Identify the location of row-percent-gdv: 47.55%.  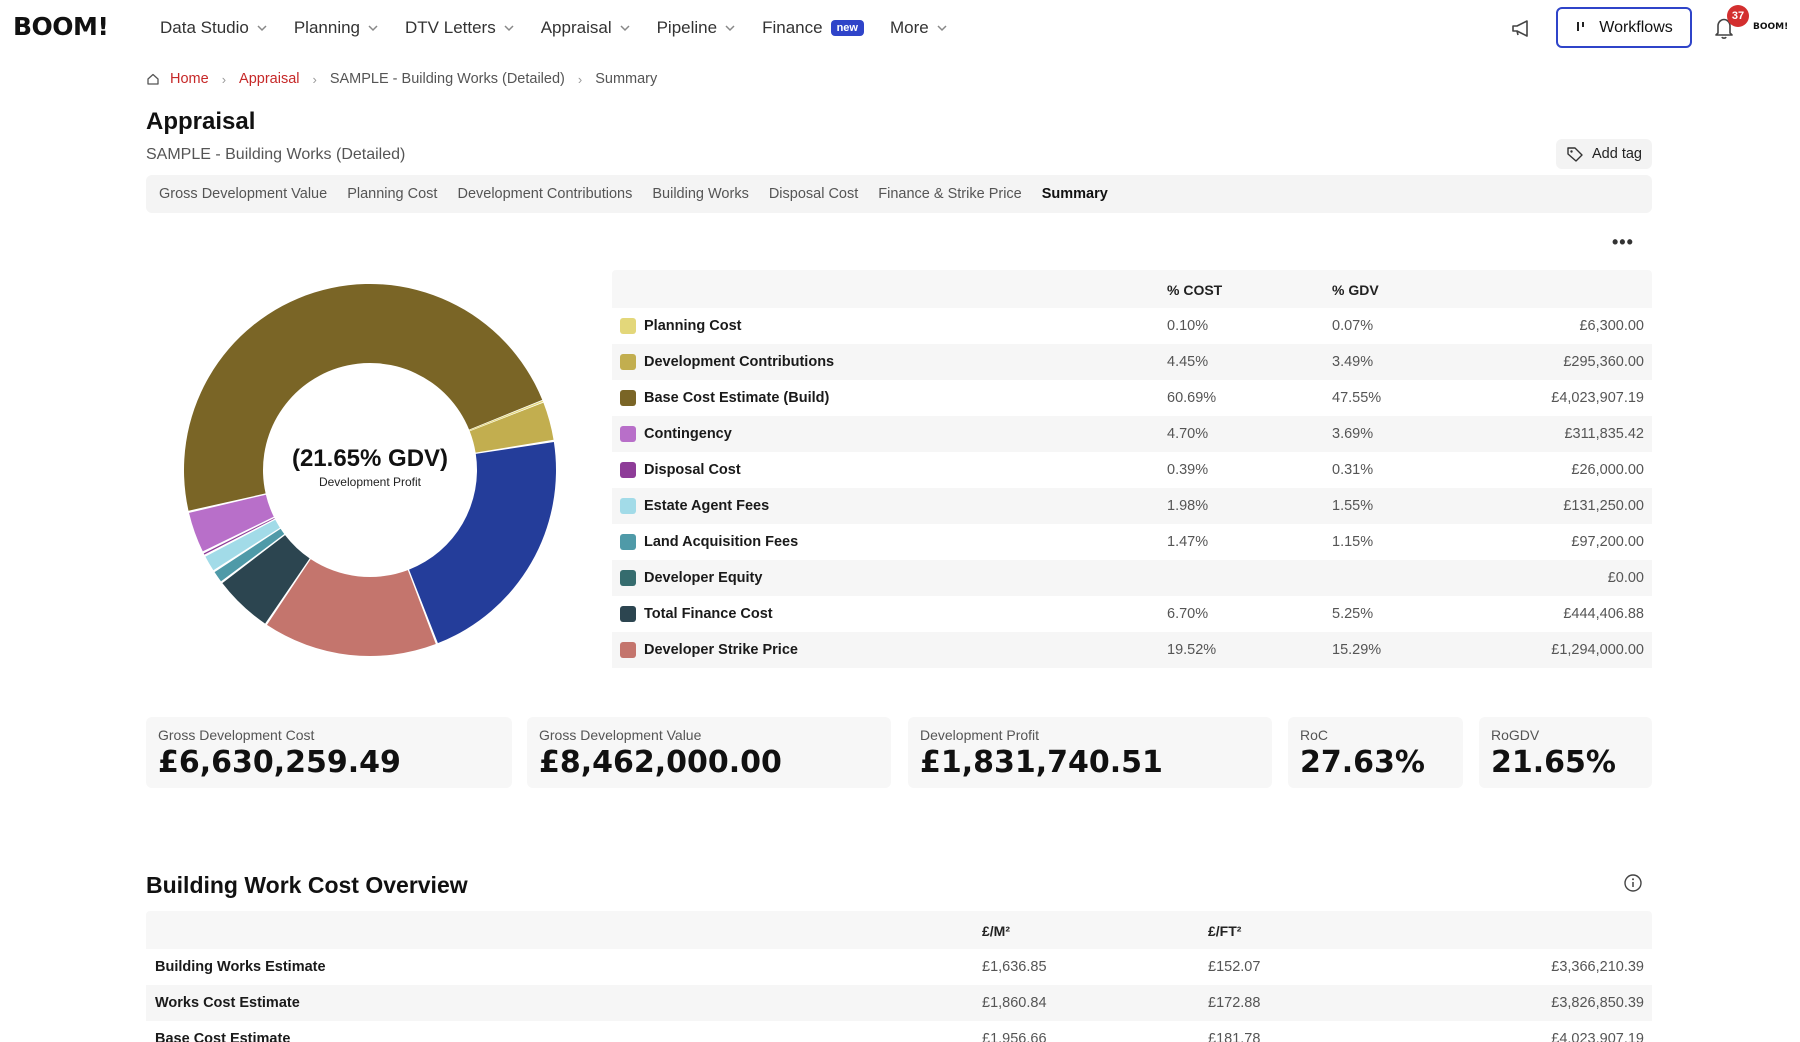
(1357, 398).